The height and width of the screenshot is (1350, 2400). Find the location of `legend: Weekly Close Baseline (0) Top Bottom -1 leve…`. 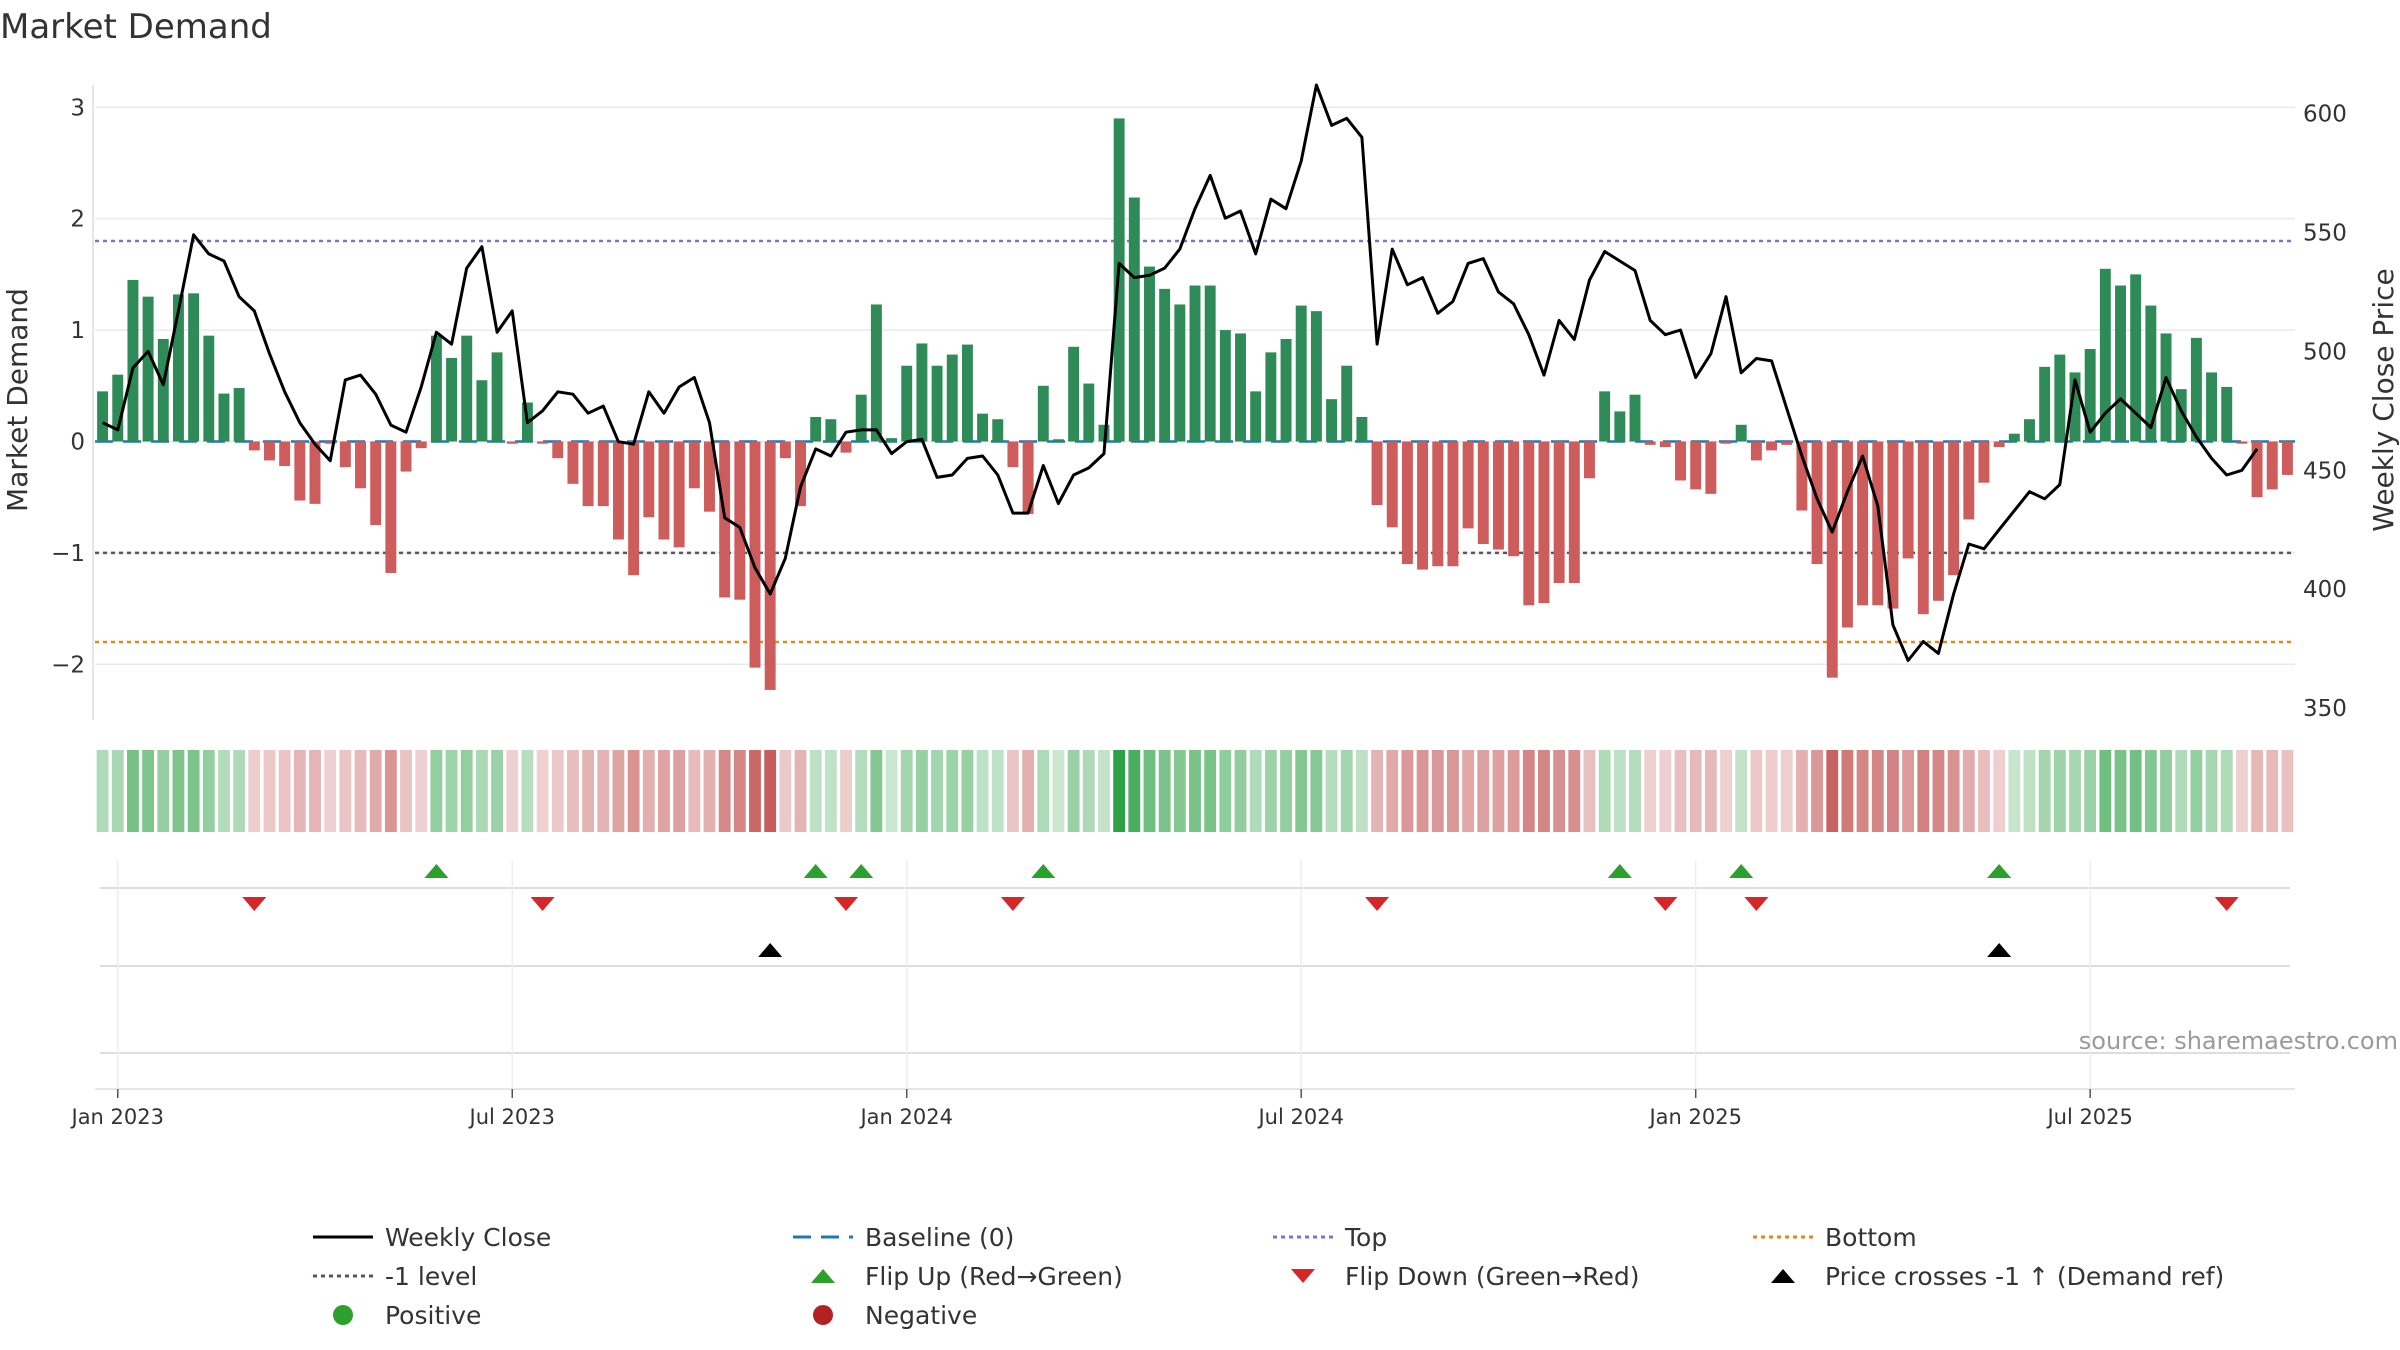

legend: Weekly Close Baseline (0) Top Bottom -1 leve… is located at coordinates (1268, 1276).